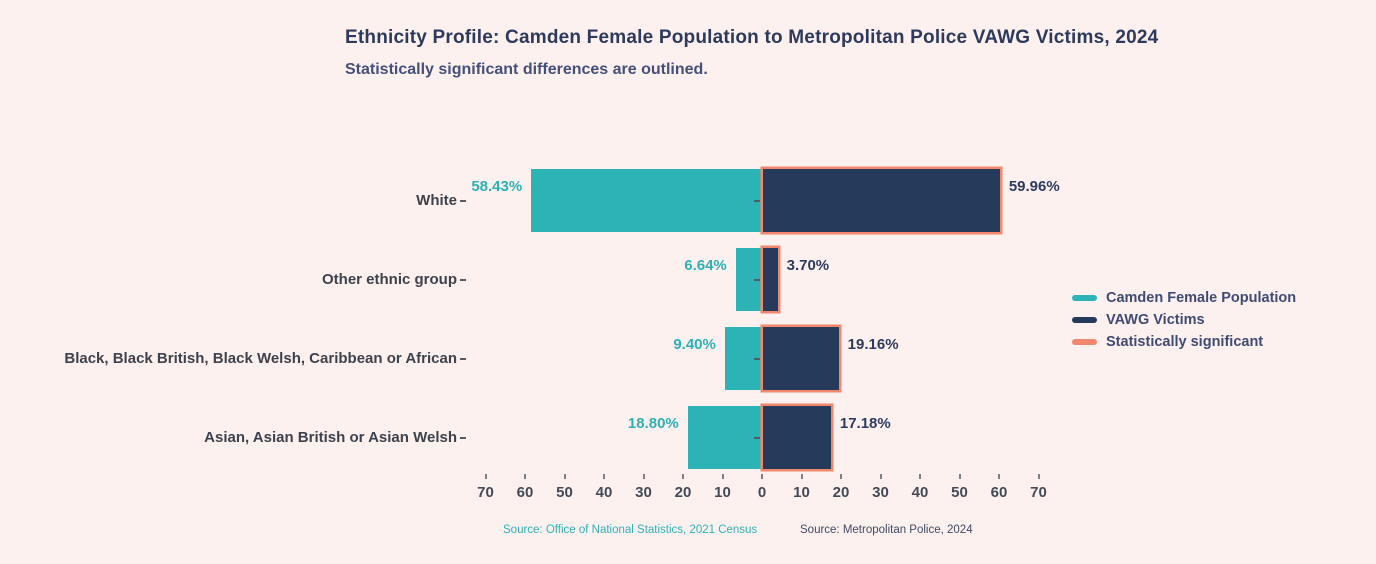 Image resolution: width=1376 pixels, height=564 pixels. Describe the element at coordinates (865, 423) in the screenshot. I see `value-label-right: 17.18%` at that location.